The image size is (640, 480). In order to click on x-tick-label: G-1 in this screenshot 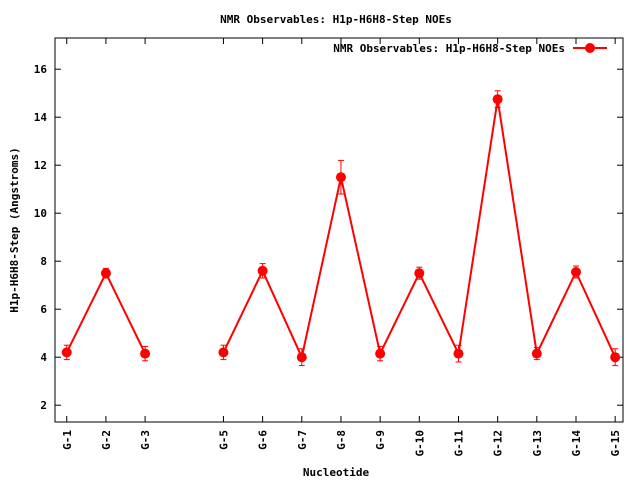, I will do `click(67, 440)`.